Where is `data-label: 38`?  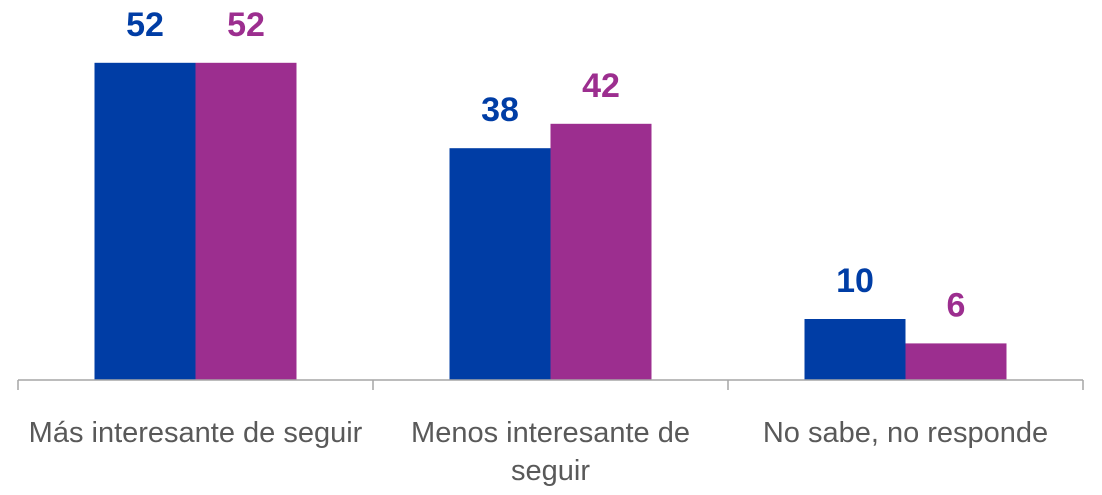
data-label: 38 is located at coordinates (500, 110).